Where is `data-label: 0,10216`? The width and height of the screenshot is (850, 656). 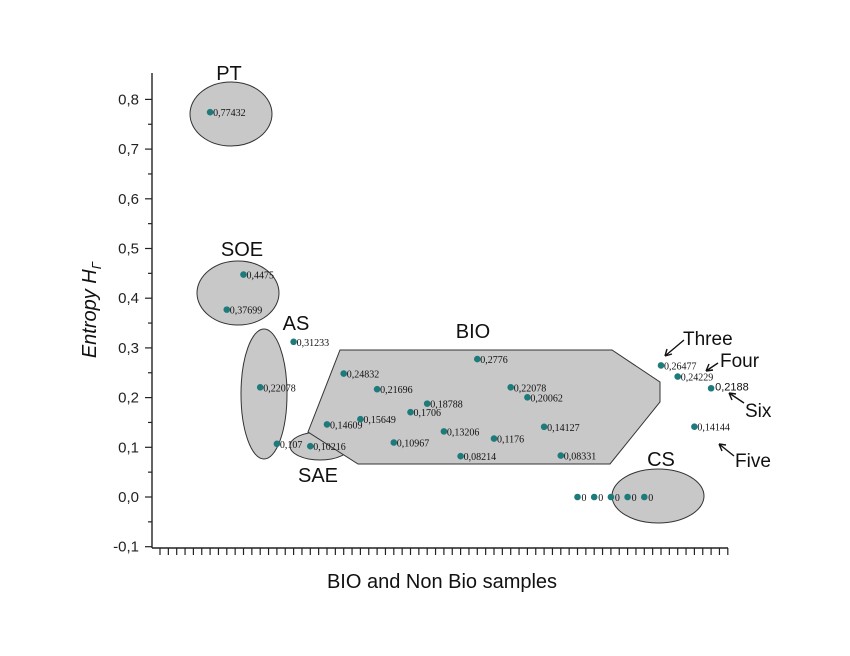
data-label: 0,10216 is located at coordinates (329, 447).